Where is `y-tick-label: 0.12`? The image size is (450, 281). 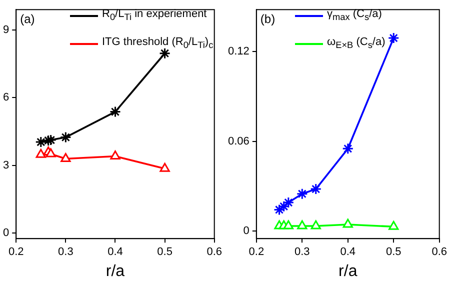 y-tick-label: 0.12 is located at coordinates (239, 52).